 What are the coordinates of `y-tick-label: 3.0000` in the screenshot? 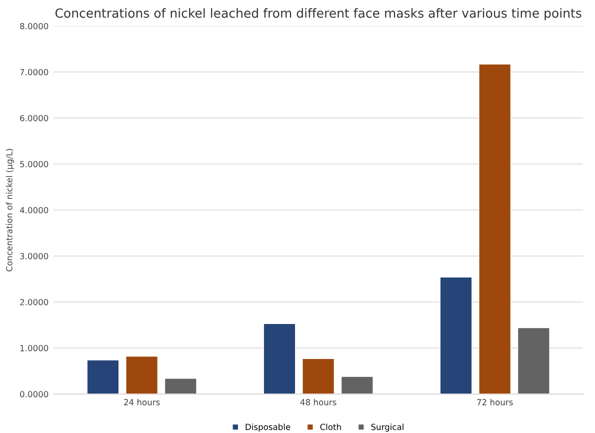 It's located at (34, 256).